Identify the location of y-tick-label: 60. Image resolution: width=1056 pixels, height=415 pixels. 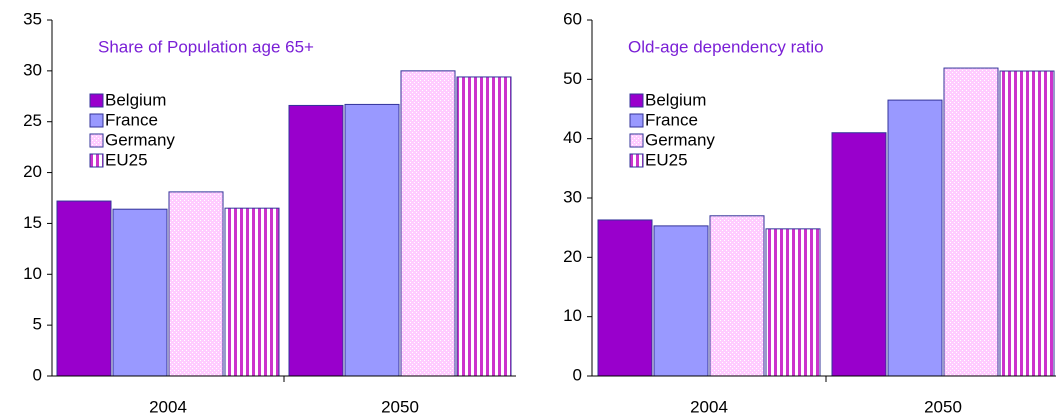
(572, 18).